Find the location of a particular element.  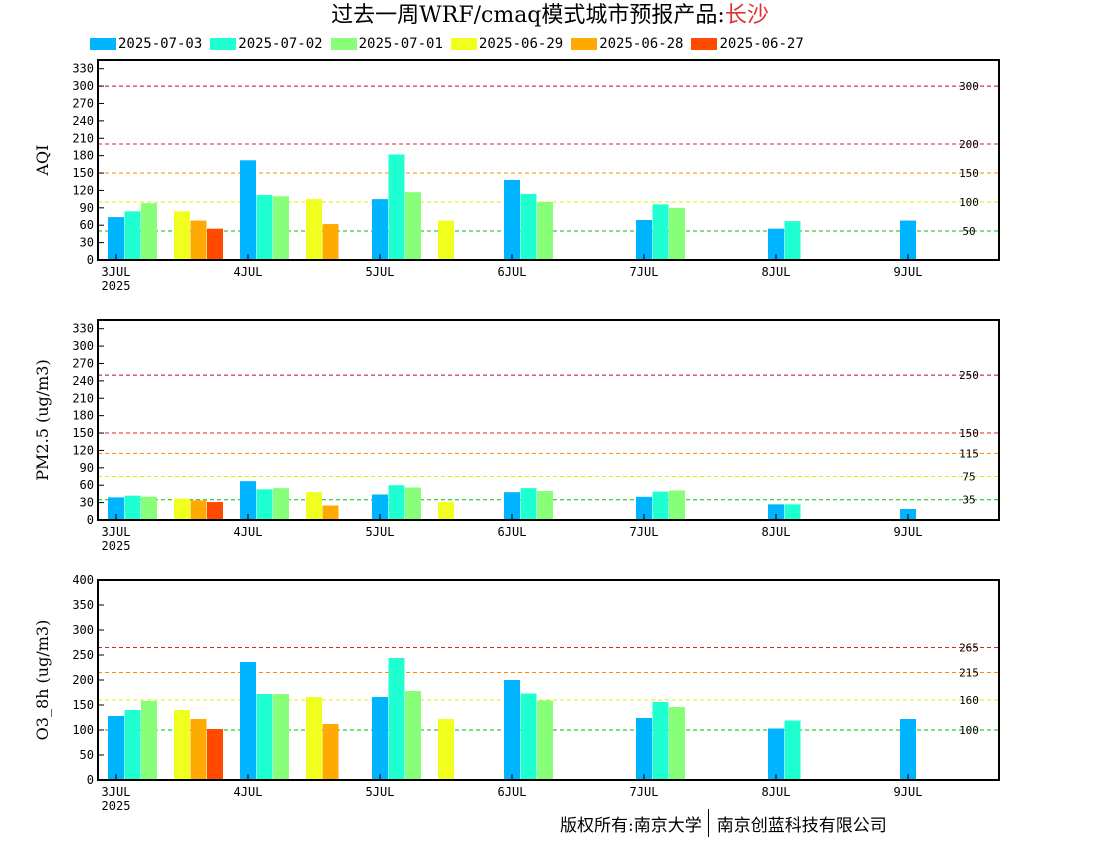

y-tick-label: 350 is located at coordinates (83, 605).